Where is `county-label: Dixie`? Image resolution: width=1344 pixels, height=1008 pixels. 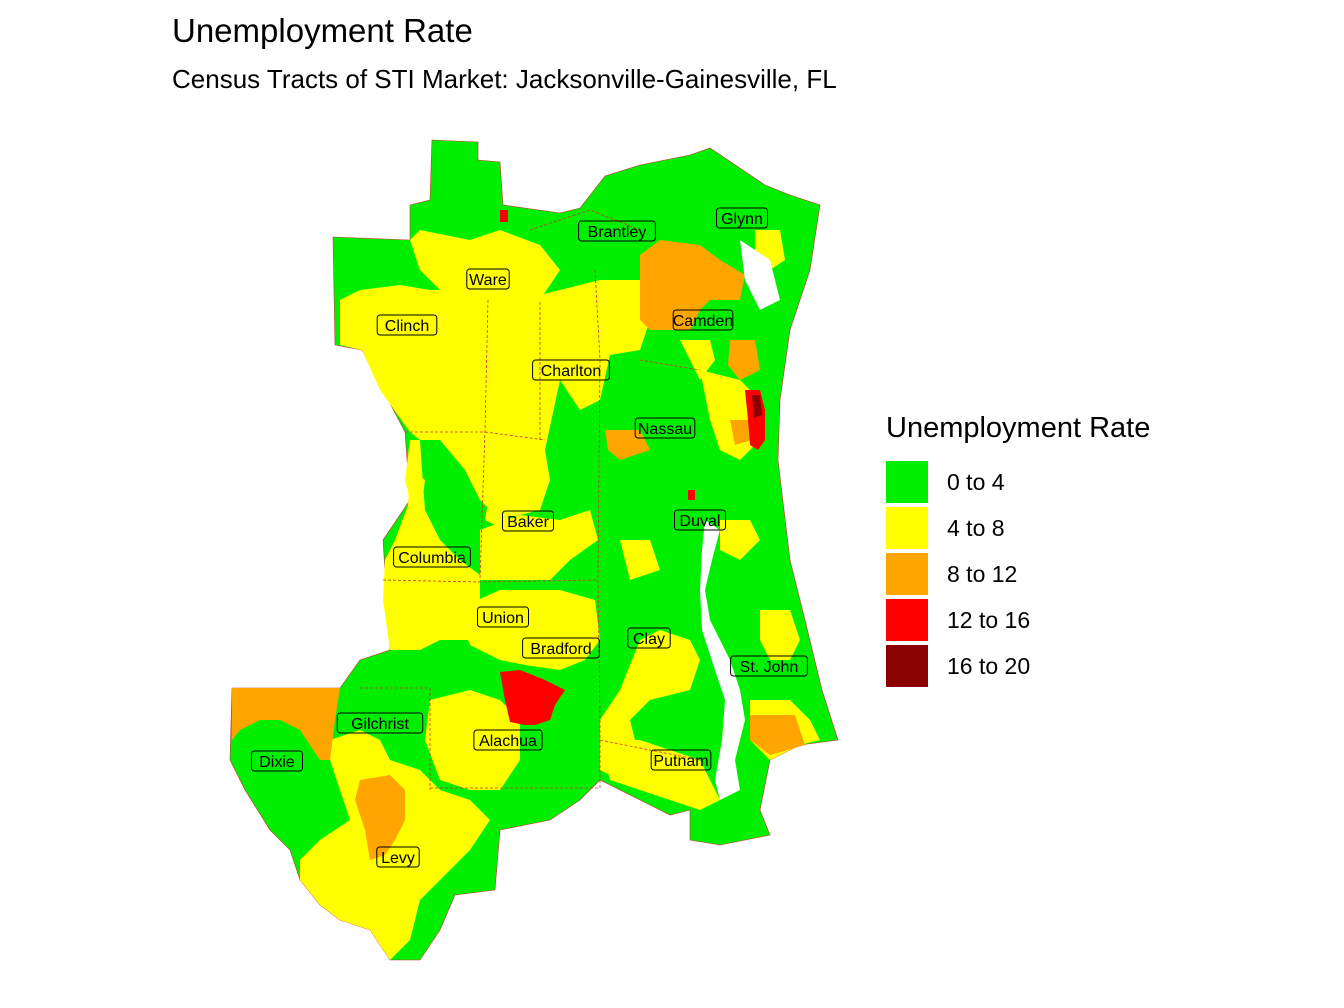 county-label: Dixie is located at coordinates (277, 761).